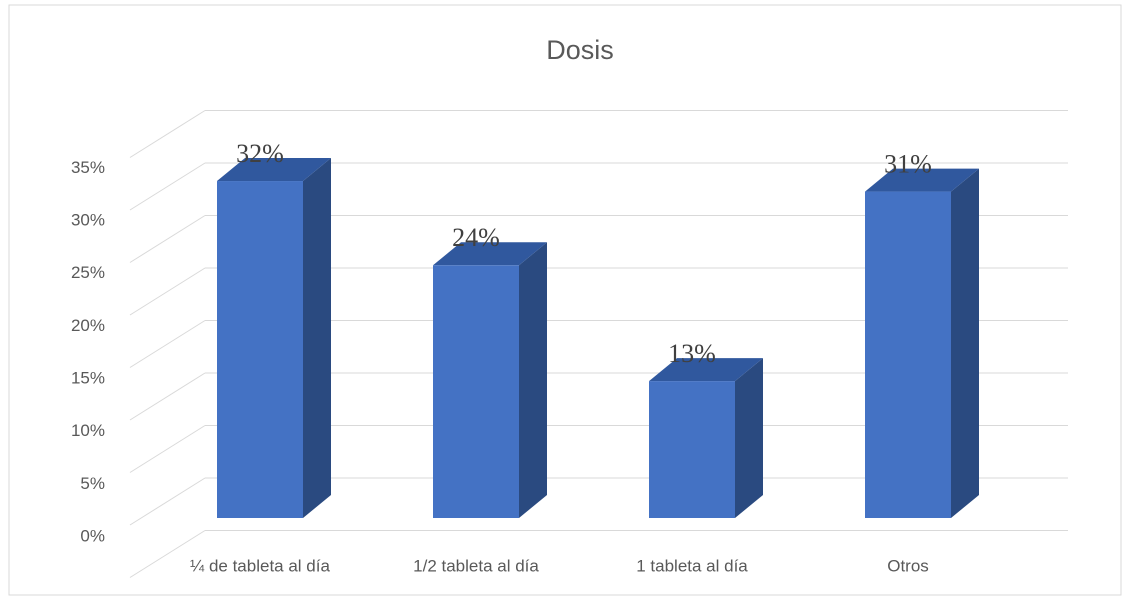 This screenshot has width=1131, height=596. I want to click on value-label: 13%, so click(692, 353).